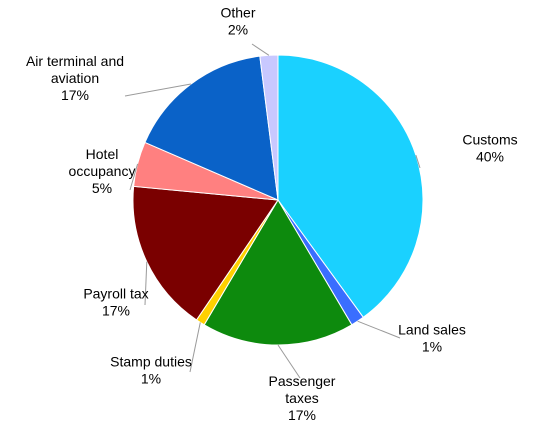  What do you see at coordinates (102, 188) in the screenshot?
I see `slice-percent: 5%` at bounding box center [102, 188].